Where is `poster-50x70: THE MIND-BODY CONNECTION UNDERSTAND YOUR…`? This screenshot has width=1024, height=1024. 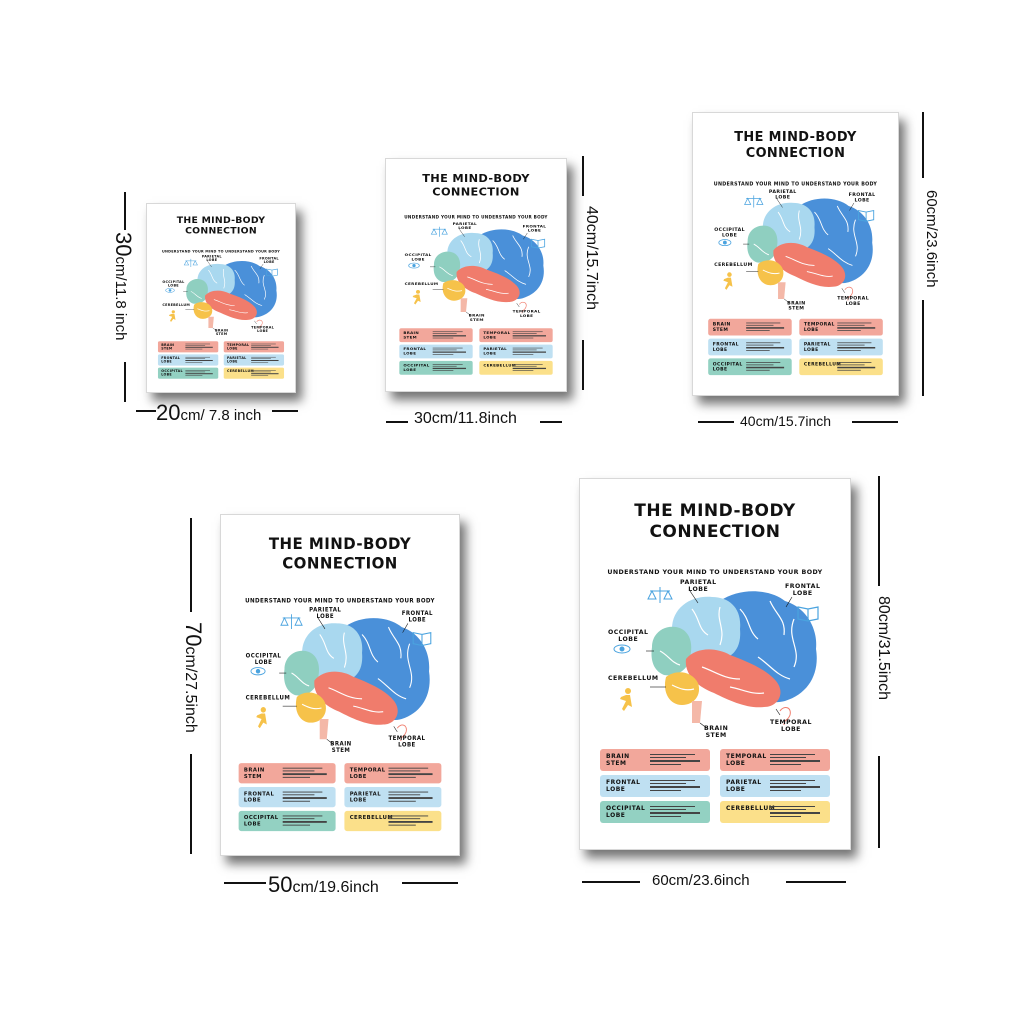 poster-50x70: THE MIND-BODY CONNECTION UNDERSTAND YOUR… is located at coordinates (340, 685).